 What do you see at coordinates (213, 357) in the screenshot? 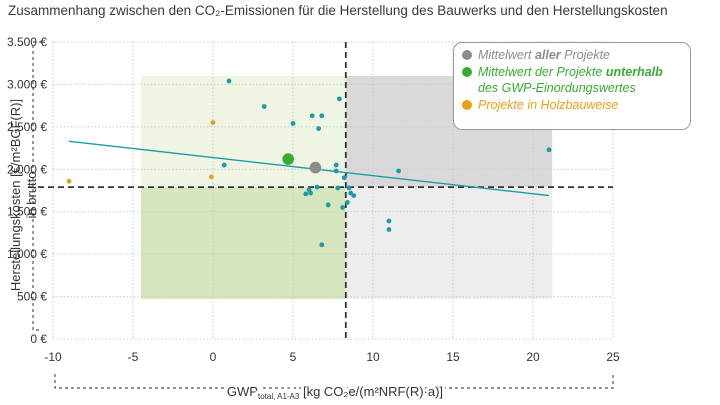
I see `x-tick-label: 0` at bounding box center [213, 357].